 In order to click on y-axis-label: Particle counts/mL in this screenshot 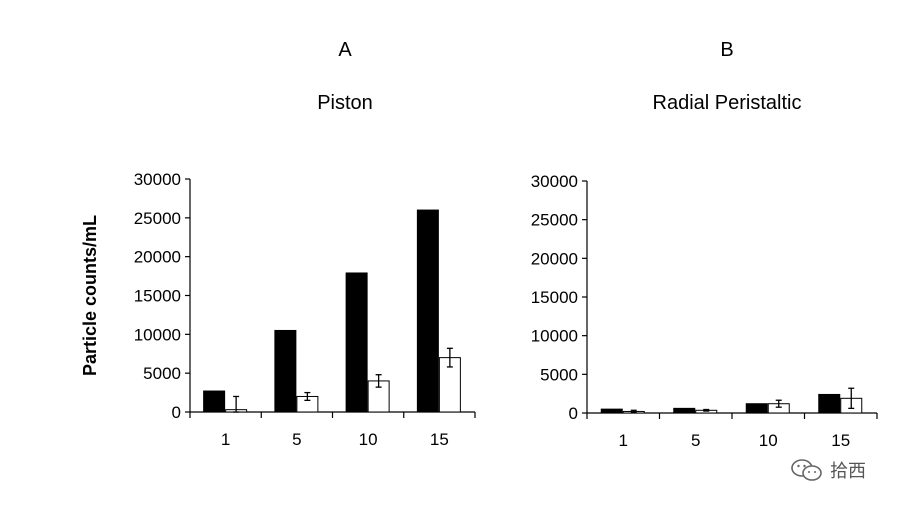, I will do `click(90, 295)`.